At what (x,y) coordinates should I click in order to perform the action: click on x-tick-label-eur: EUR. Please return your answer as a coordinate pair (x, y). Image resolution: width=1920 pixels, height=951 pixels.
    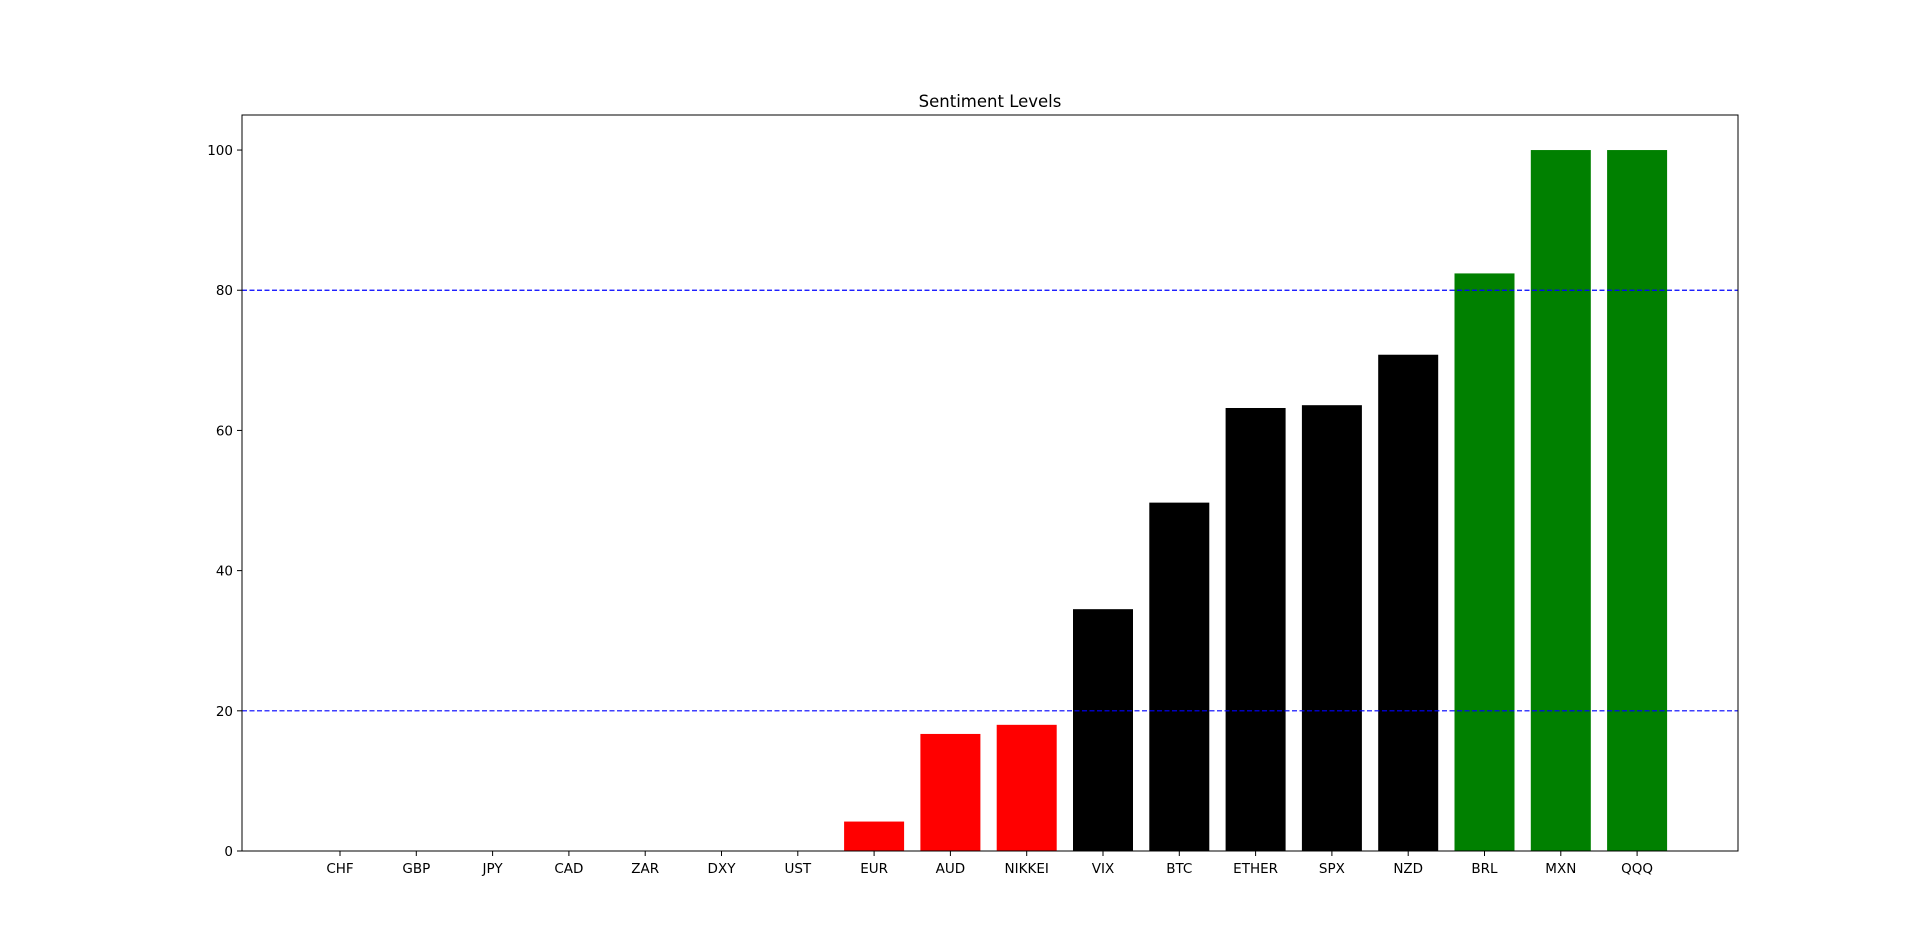
    Looking at the image, I should click on (874, 869).